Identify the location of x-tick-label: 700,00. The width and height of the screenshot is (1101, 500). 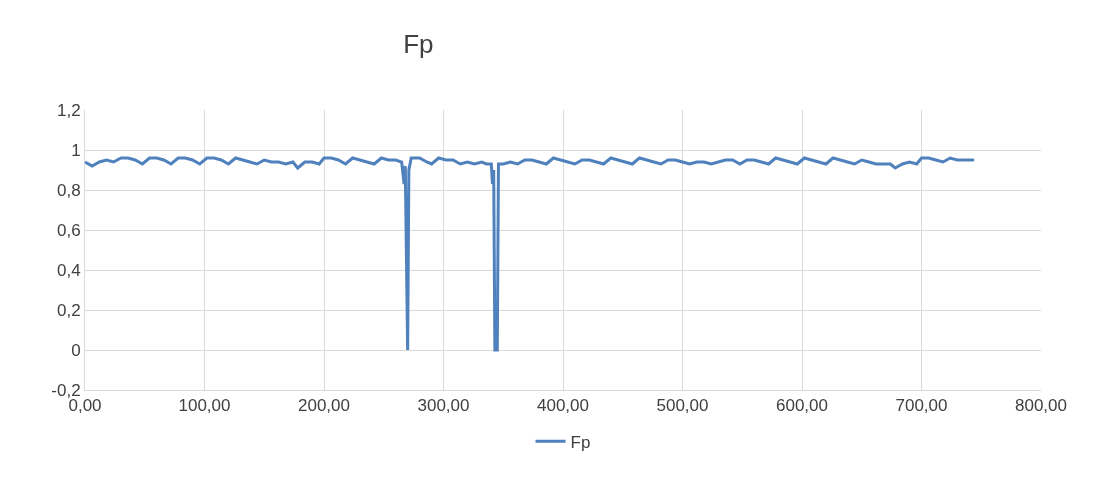
(921, 406).